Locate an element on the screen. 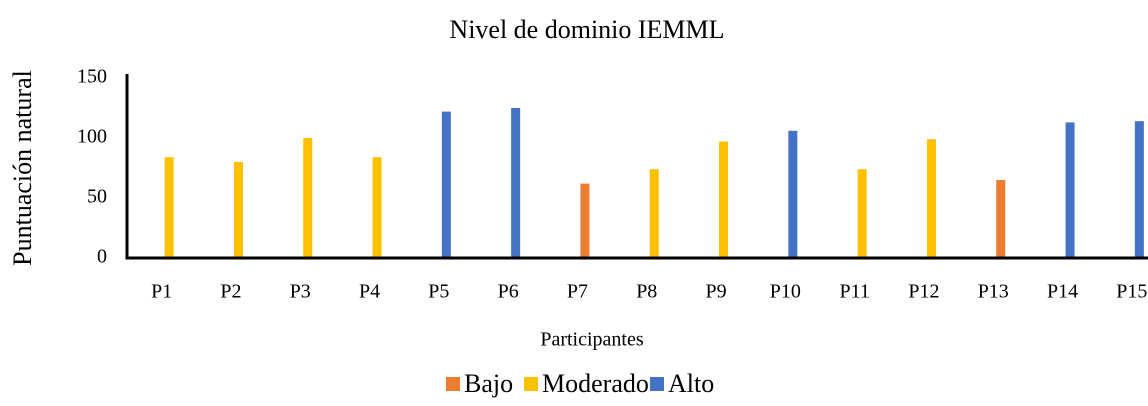 Image resolution: width=1148 pixels, height=406 pixels. x-axis-title: Participantes is located at coordinates (592, 340).